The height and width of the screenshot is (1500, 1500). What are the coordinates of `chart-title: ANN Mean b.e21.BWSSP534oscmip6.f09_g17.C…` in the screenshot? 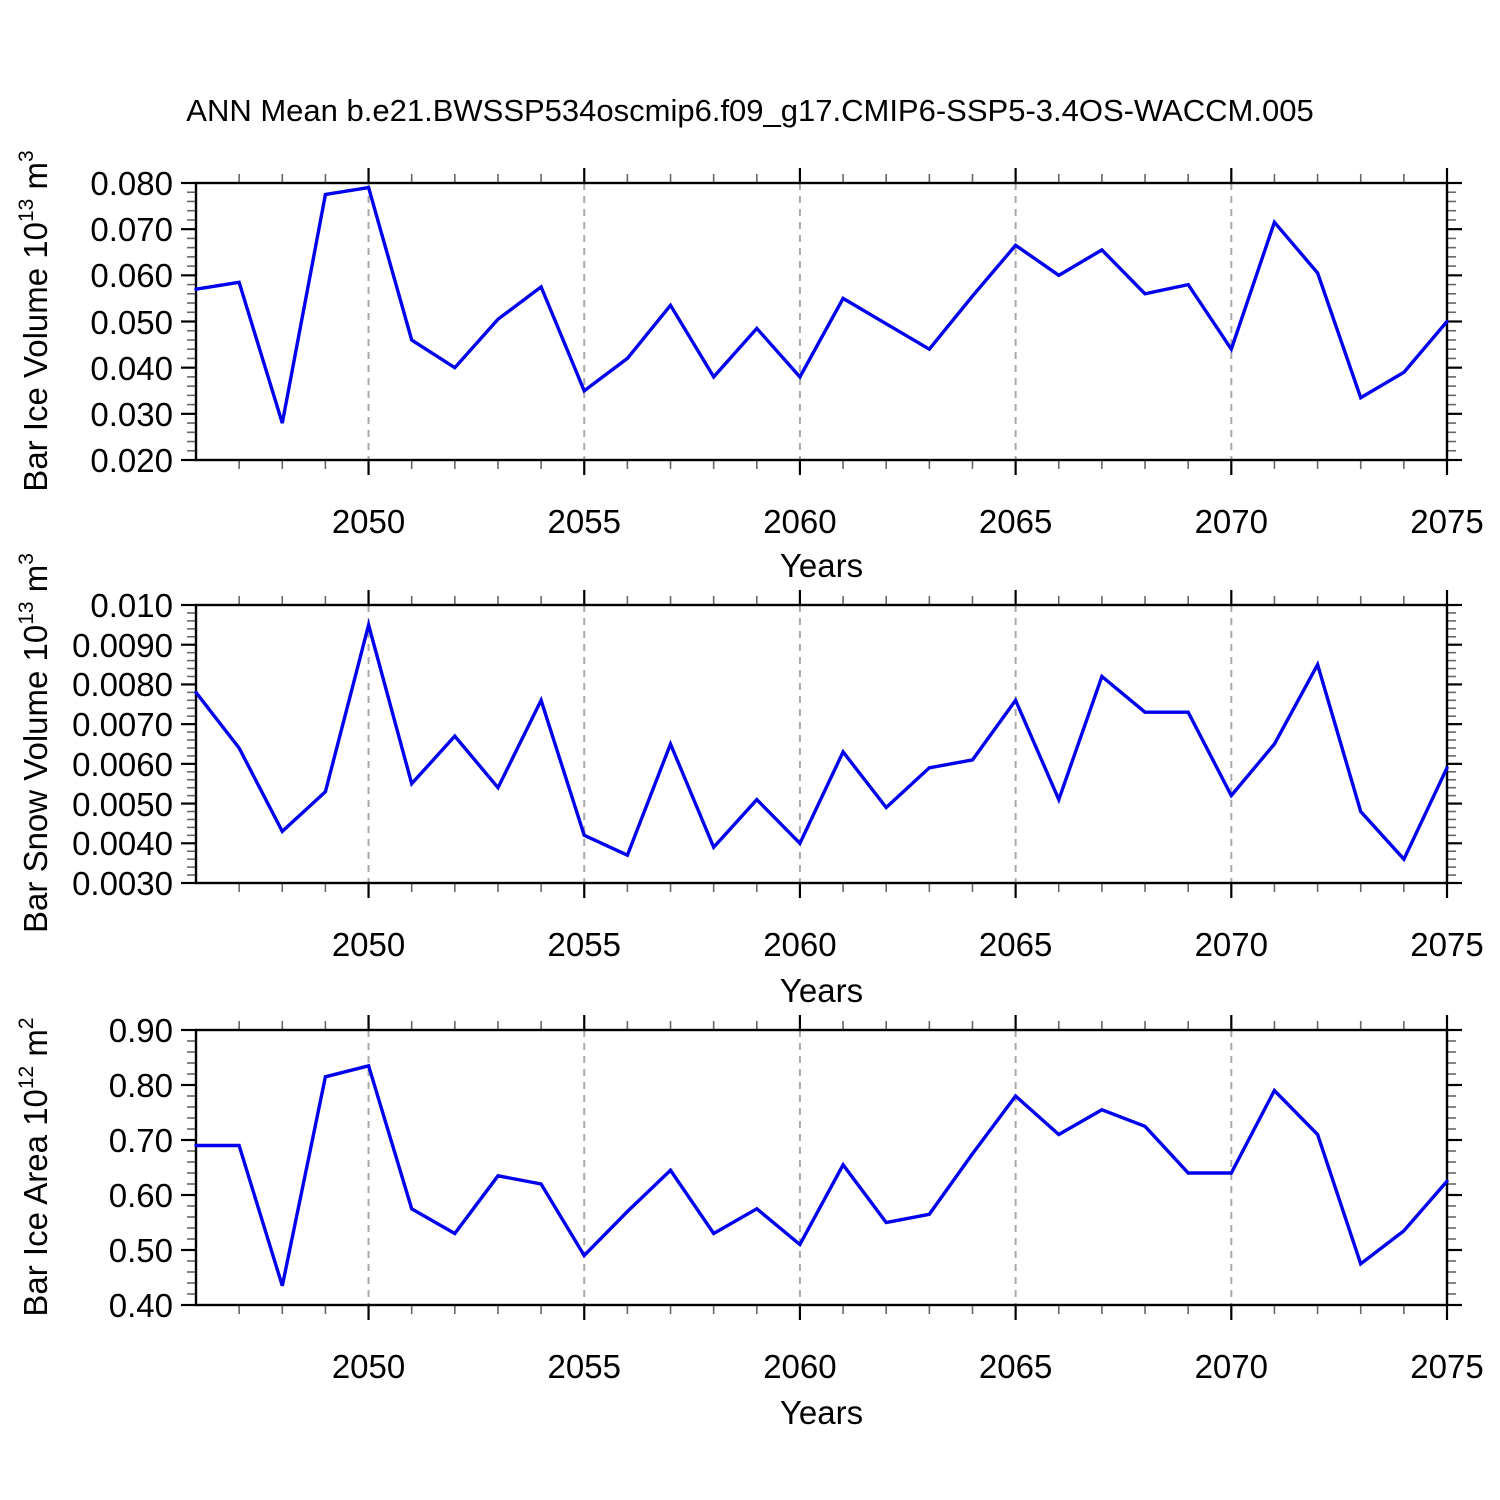 It's located at (750, 110).